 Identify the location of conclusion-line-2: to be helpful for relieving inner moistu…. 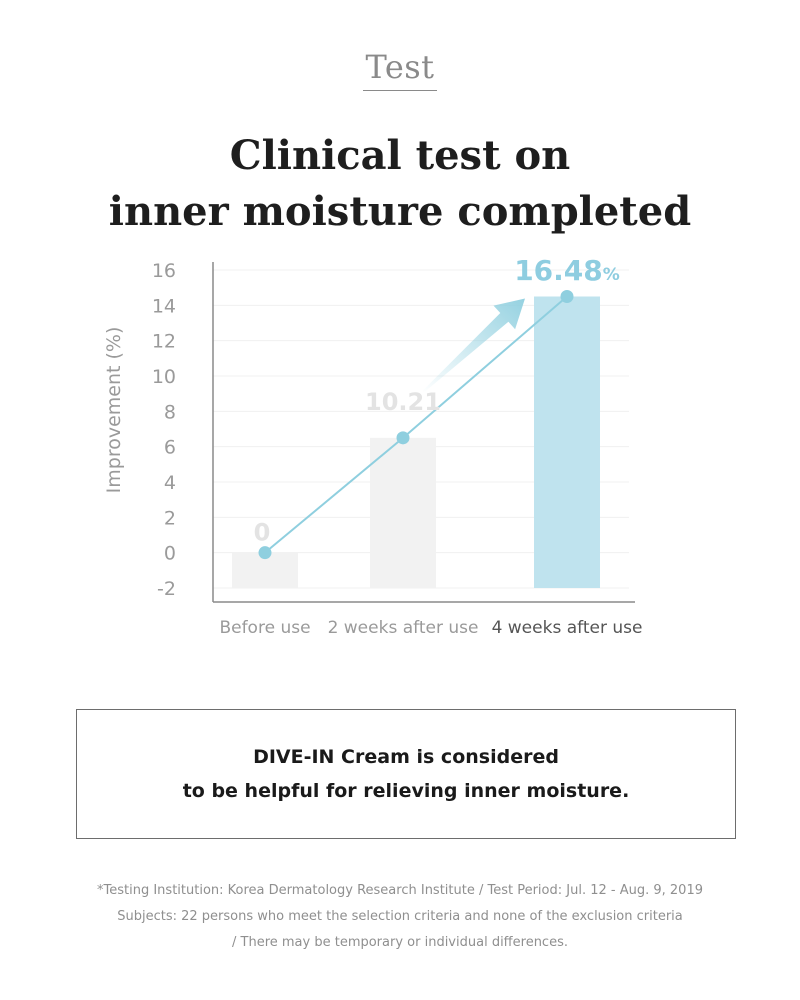
(406, 791).